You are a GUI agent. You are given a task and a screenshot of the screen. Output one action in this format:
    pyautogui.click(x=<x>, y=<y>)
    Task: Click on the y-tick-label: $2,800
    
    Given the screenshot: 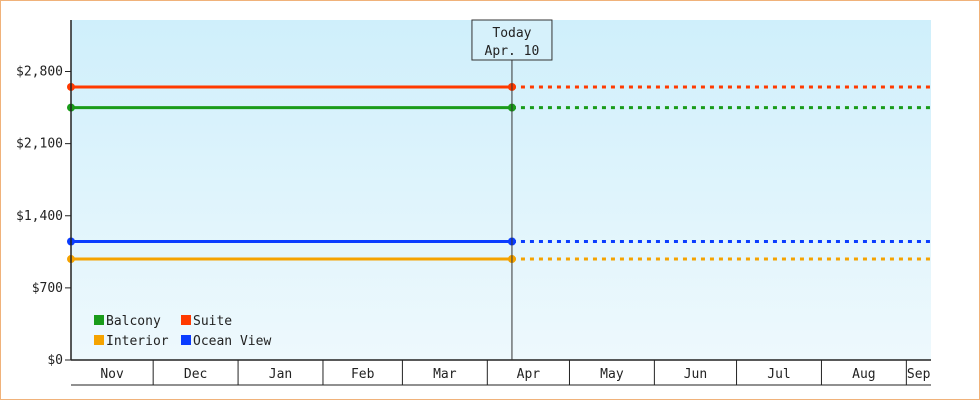 What is the action you would take?
    pyautogui.click(x=39, y=72)
    